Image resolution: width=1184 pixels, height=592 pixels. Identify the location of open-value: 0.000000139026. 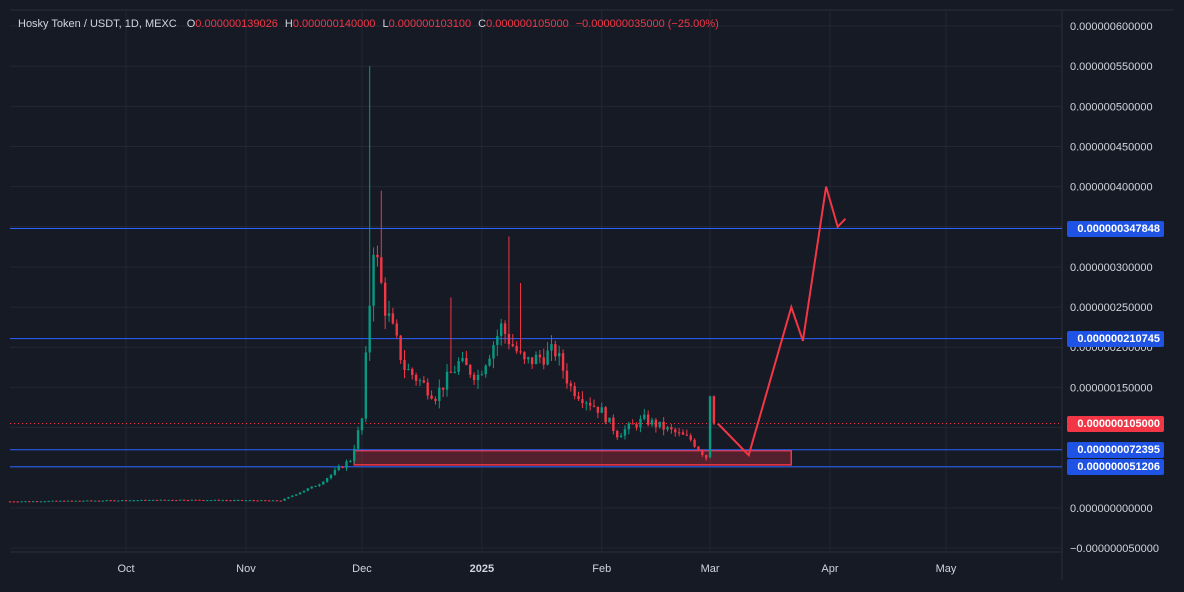
(236, 24).